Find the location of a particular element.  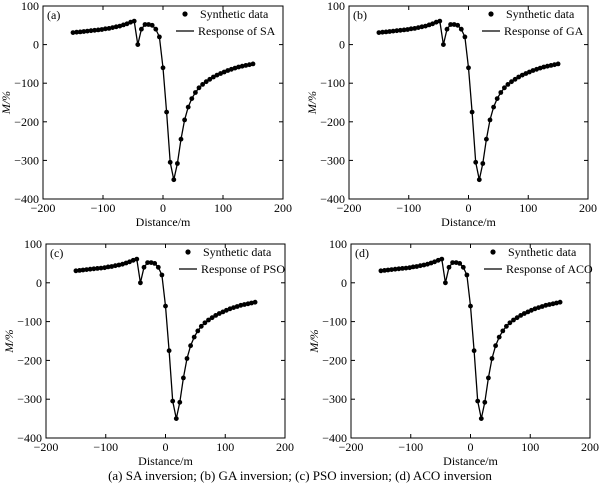

panel-label: (b) is located at coordinates (360, 15).